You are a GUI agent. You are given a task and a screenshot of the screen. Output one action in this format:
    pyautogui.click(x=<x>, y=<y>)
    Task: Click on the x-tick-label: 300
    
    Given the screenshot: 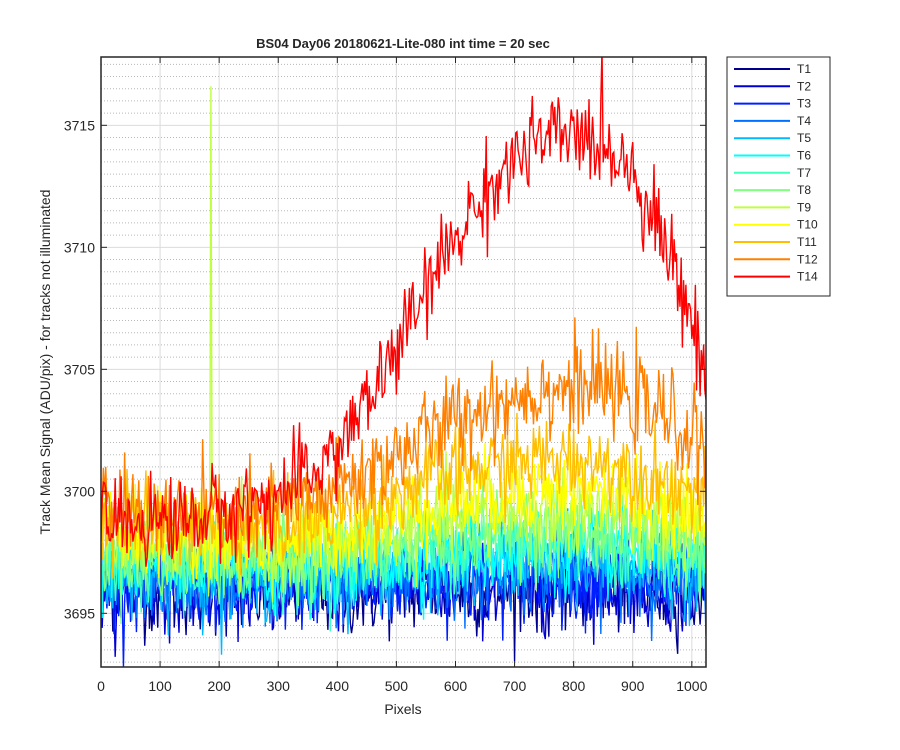 What is the action you would take?
    pyautogui.click(x=279, y=686)
    